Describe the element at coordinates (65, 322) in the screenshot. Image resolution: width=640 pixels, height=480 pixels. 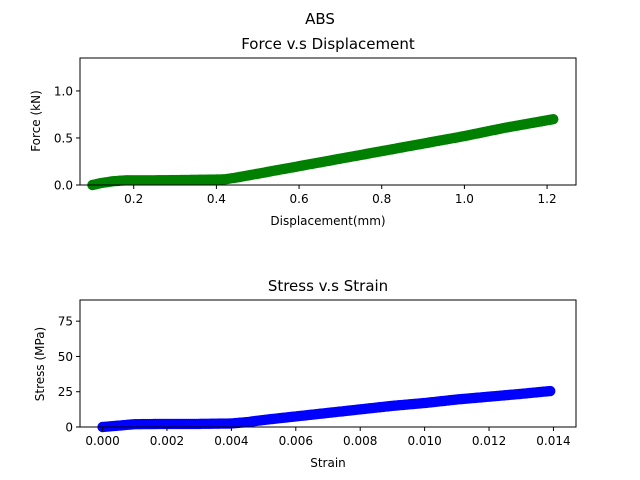
I see `y-tick-label: 75` at that location.